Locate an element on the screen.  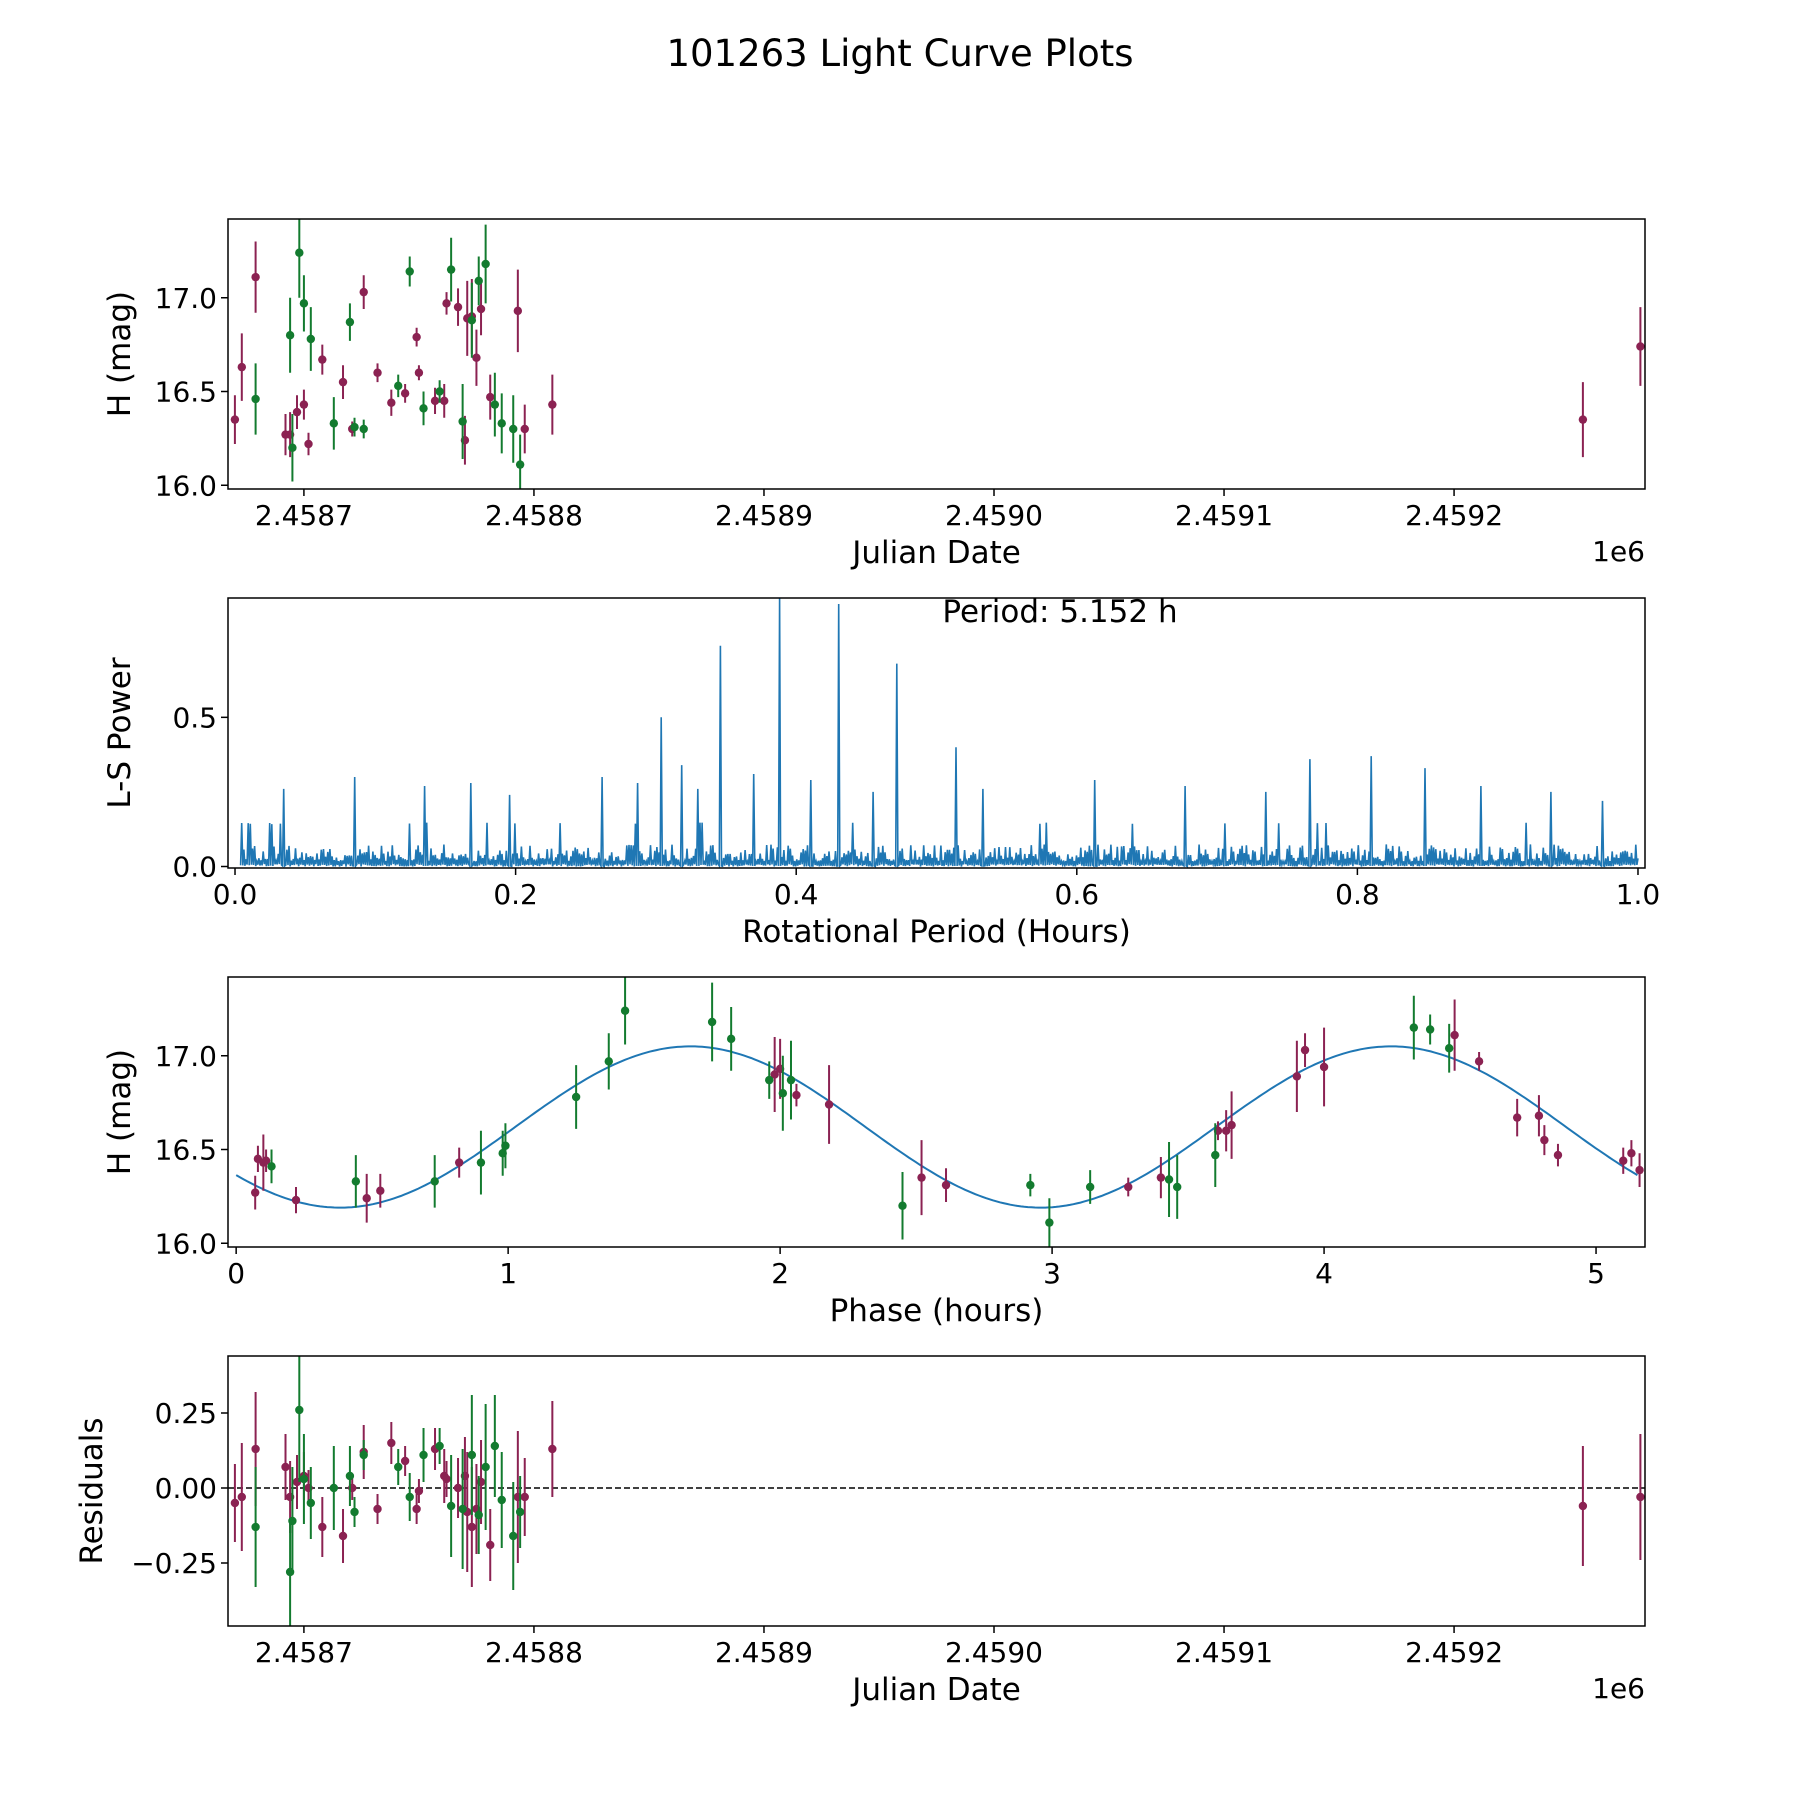
x-tick-label: 1 is located at coordinates (508, 1273).